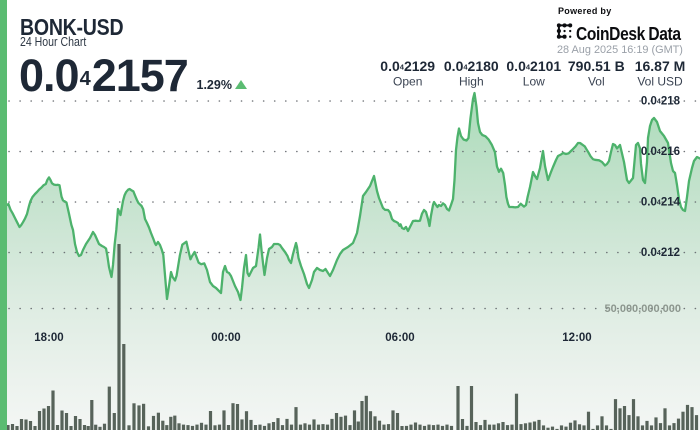  I want to click on svg-text: Vol USD, so click(660, 82).